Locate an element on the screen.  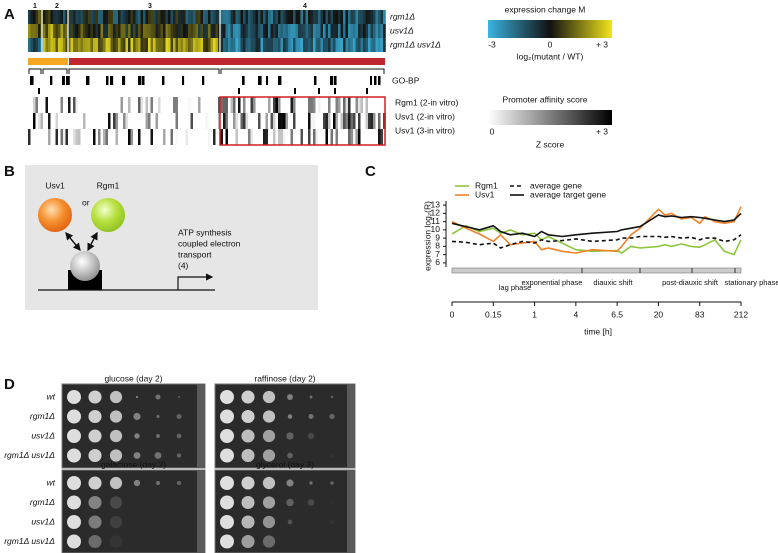
plate-title: galactose (day 2) is located at coordinates (133, 464).